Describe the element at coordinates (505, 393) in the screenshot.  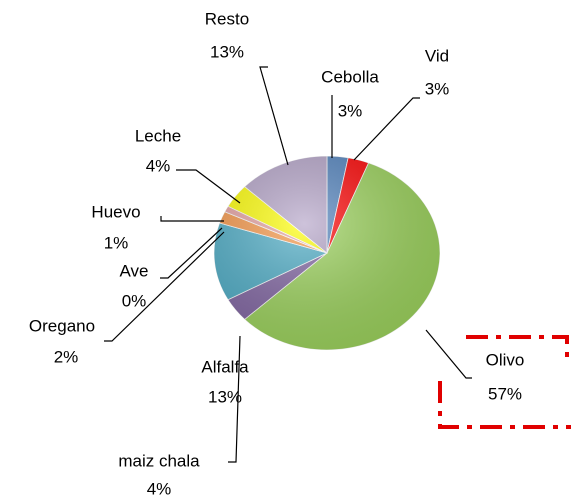
I see `slice-value-label: 57%` at that location.